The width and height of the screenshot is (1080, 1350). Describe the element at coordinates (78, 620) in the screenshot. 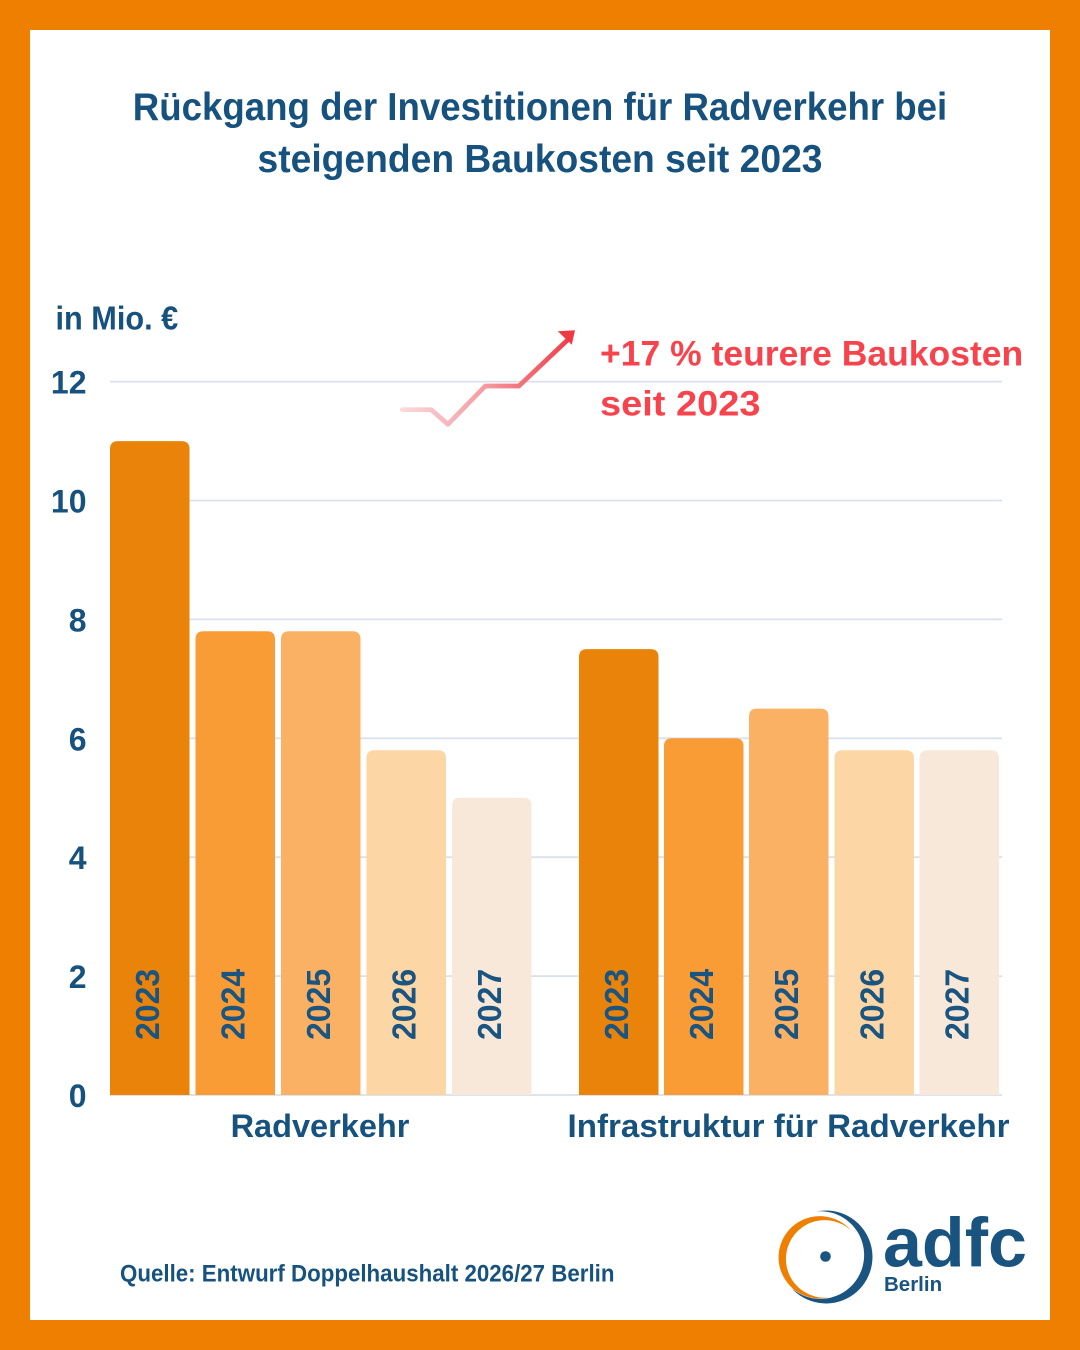

I see `svg-text: 8` at that location.